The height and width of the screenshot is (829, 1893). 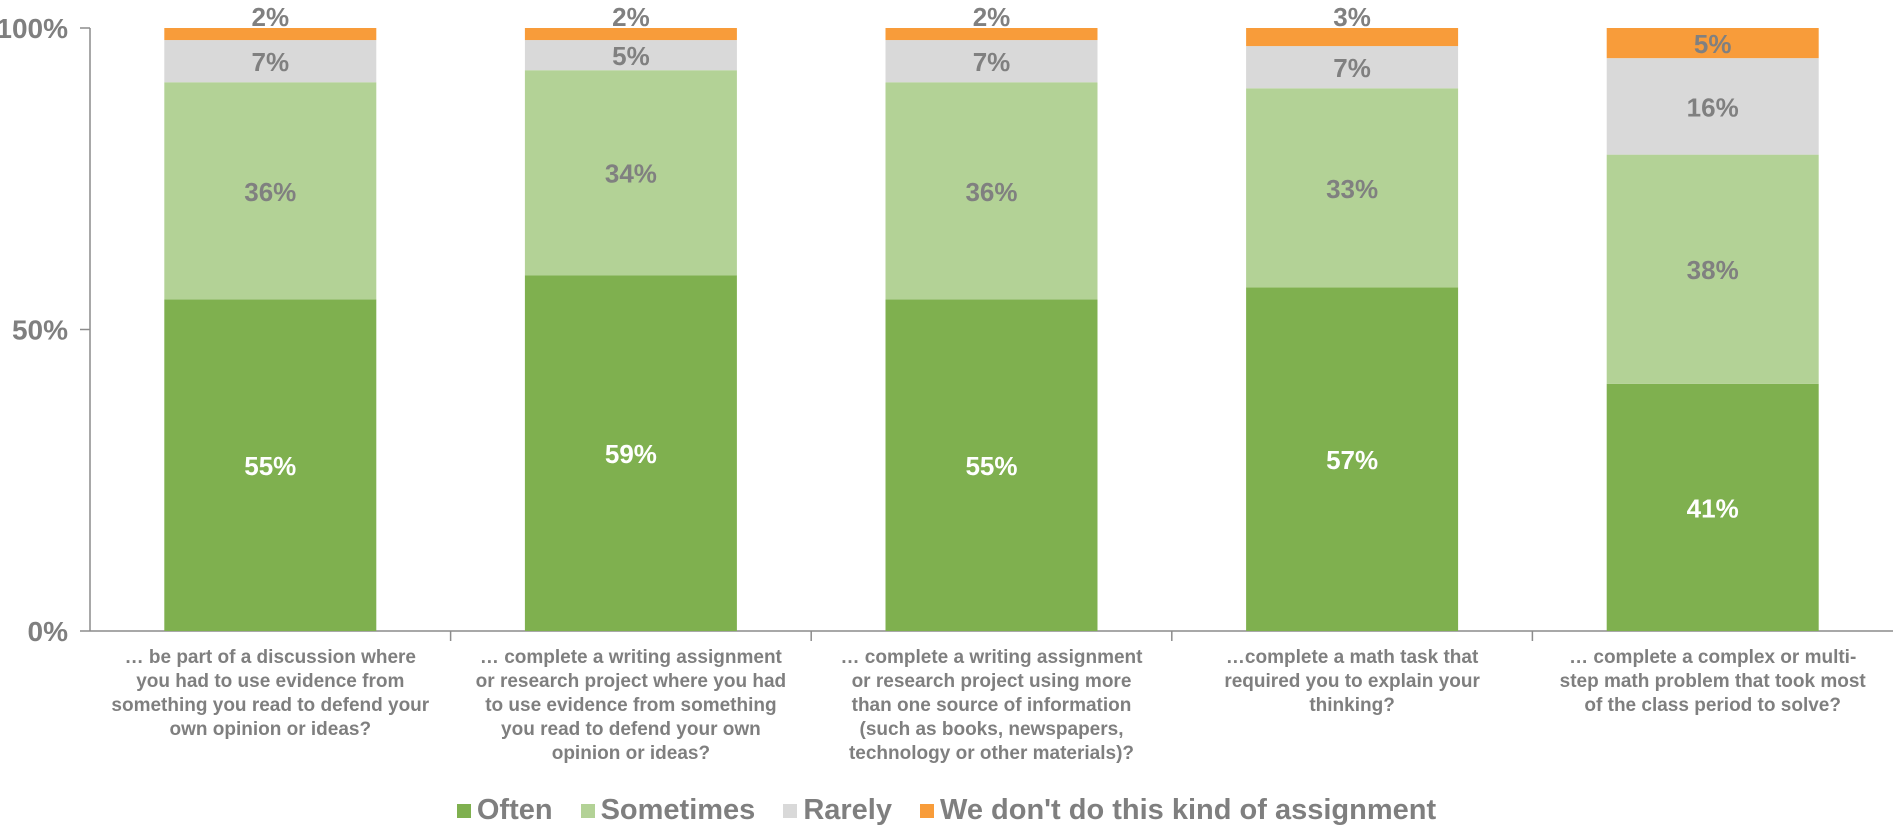 I want to click on data-label: 38%, so click(x=1713, y=270).